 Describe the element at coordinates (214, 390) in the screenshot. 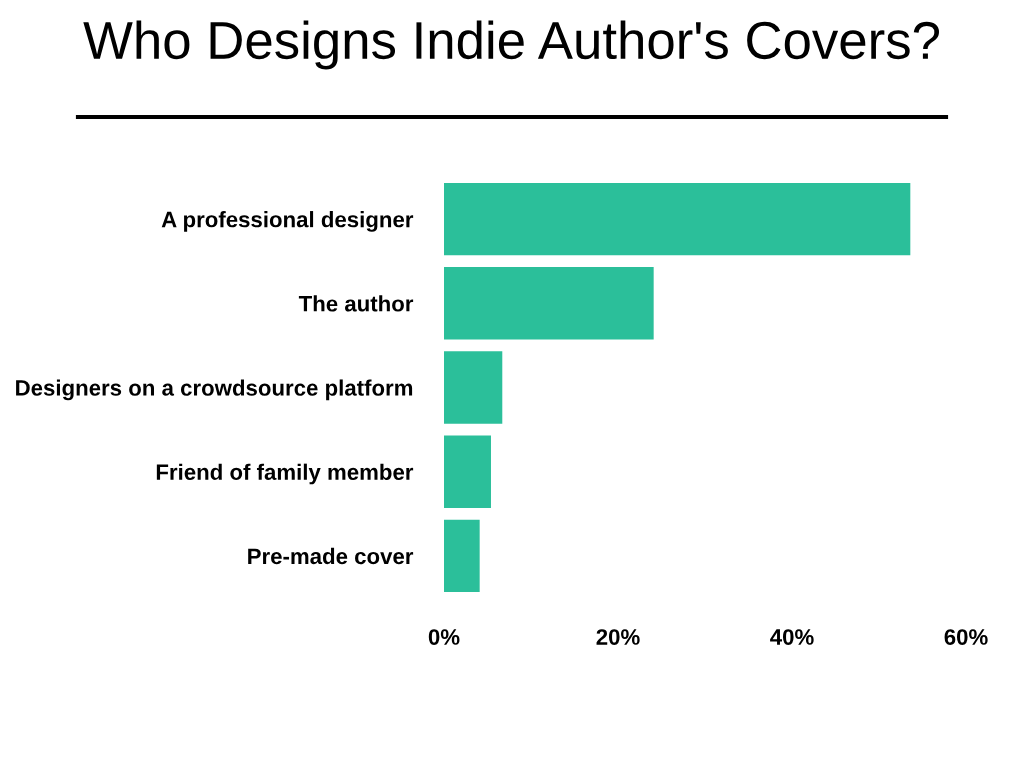

I see `y-tick-label: Designers on a crowdsource platform` at that location.